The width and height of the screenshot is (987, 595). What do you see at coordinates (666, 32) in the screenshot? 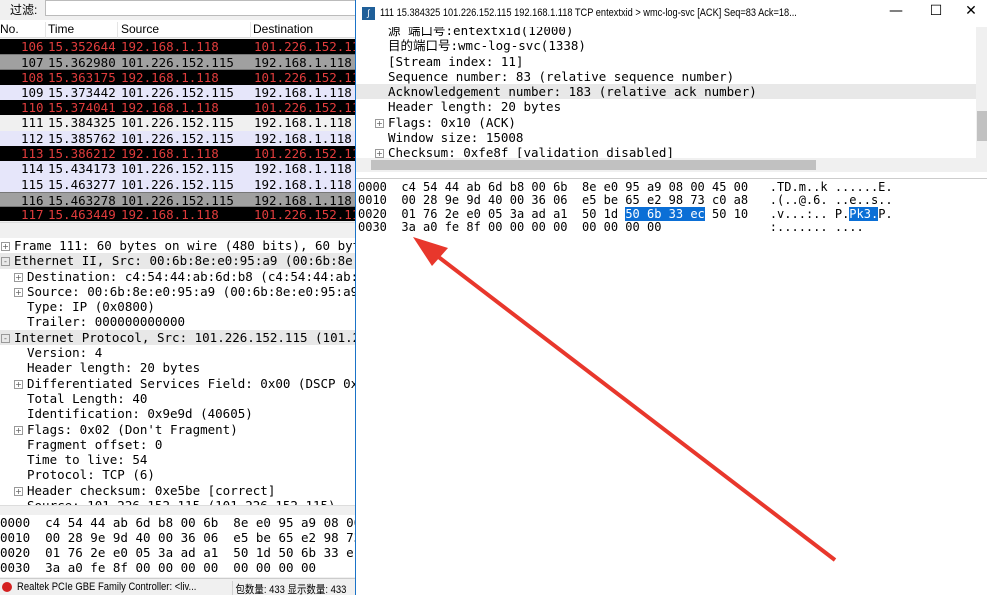
I see `tree-item: 源 端口号:entextxid(12000)` at bounding box center [666, 32].